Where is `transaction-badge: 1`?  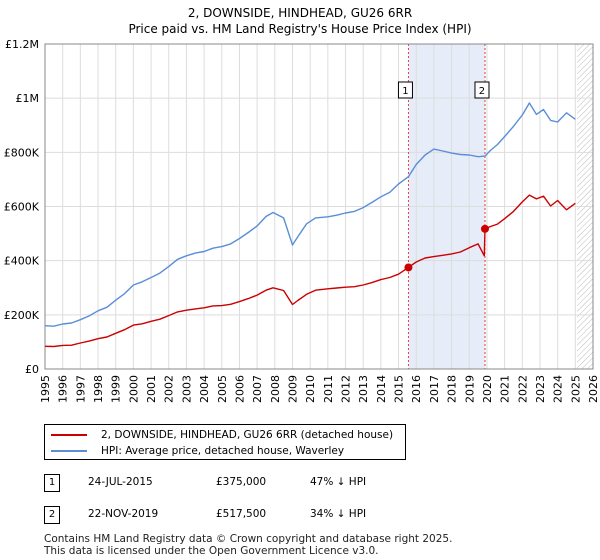 transaction-badge: 1 is located at coordinates (52, 483).